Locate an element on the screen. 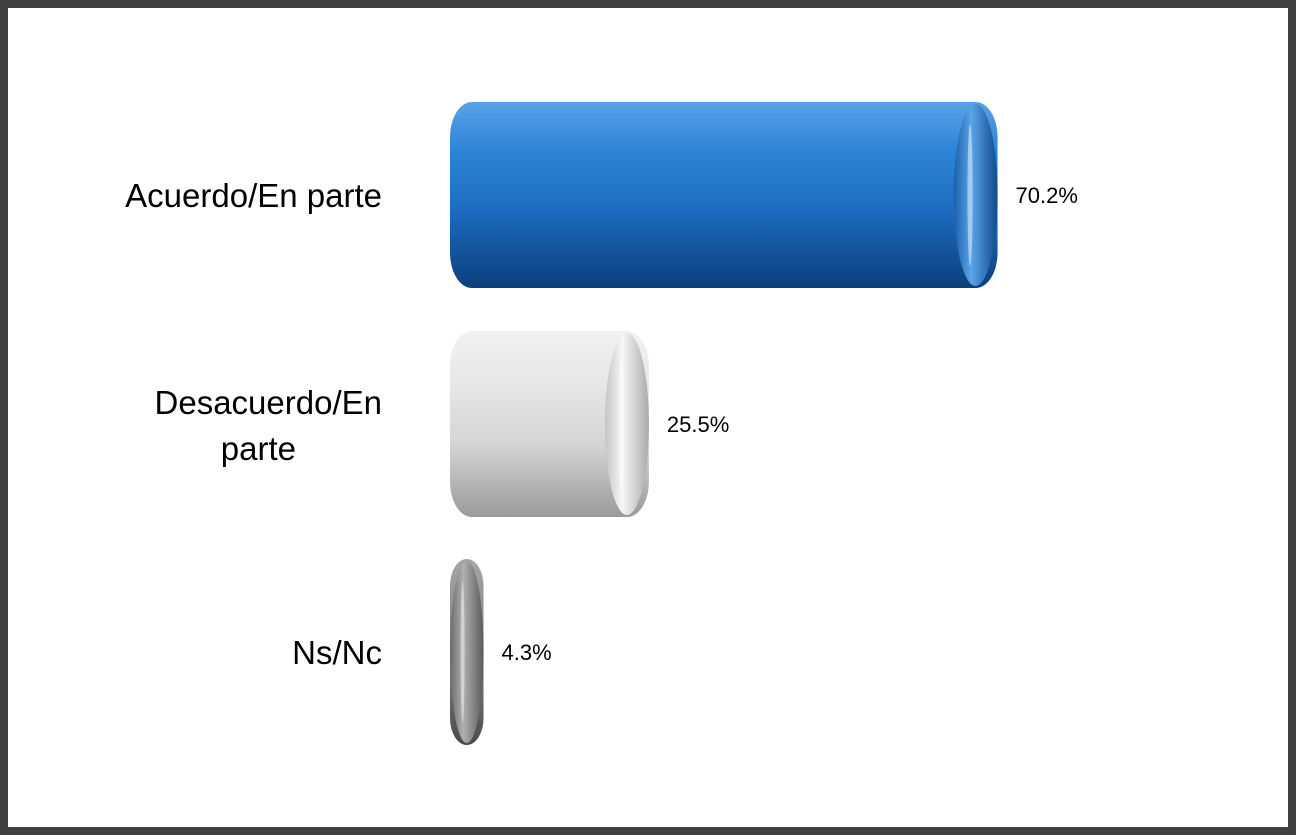  category-label-1: Acuerdo/En parte is located at coordinates (253, 195).